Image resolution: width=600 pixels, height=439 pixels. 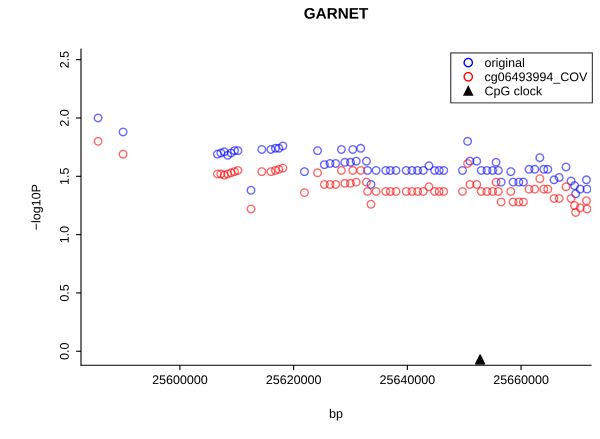 What do you see at coordinates (336, 13) in the screenshot?
I see `chart-title: GARNET` at bounding box center [336, 13].